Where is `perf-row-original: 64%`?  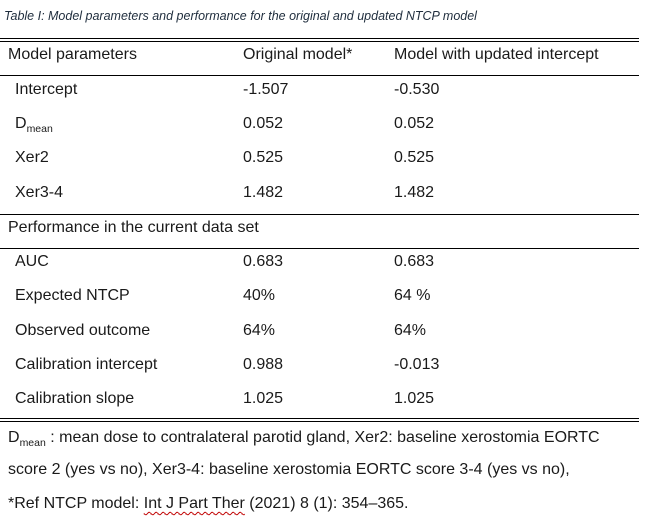 perf-row-original: 64% is located at coordinates (259, 330).